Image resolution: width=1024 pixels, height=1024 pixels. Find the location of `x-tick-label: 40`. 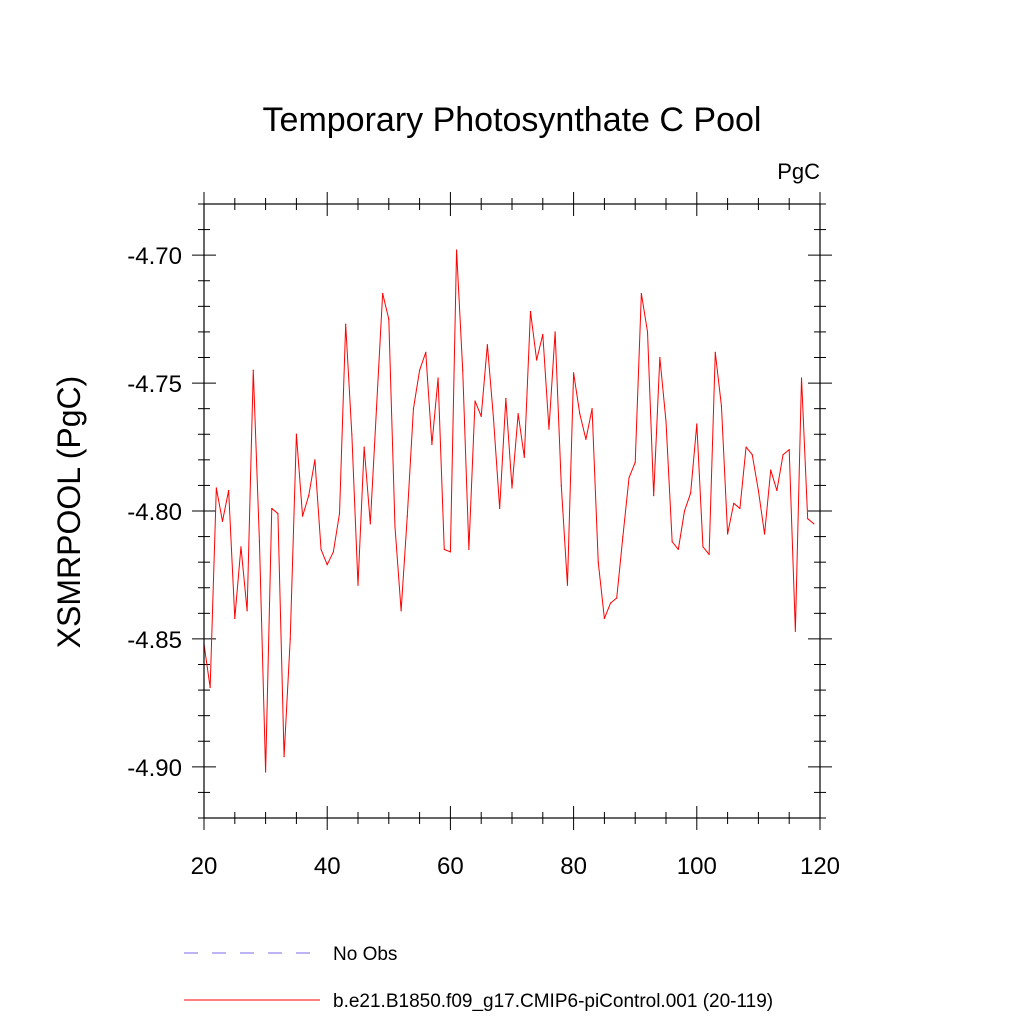

x-tick-label: 40 is located at coordinates (327, 866).